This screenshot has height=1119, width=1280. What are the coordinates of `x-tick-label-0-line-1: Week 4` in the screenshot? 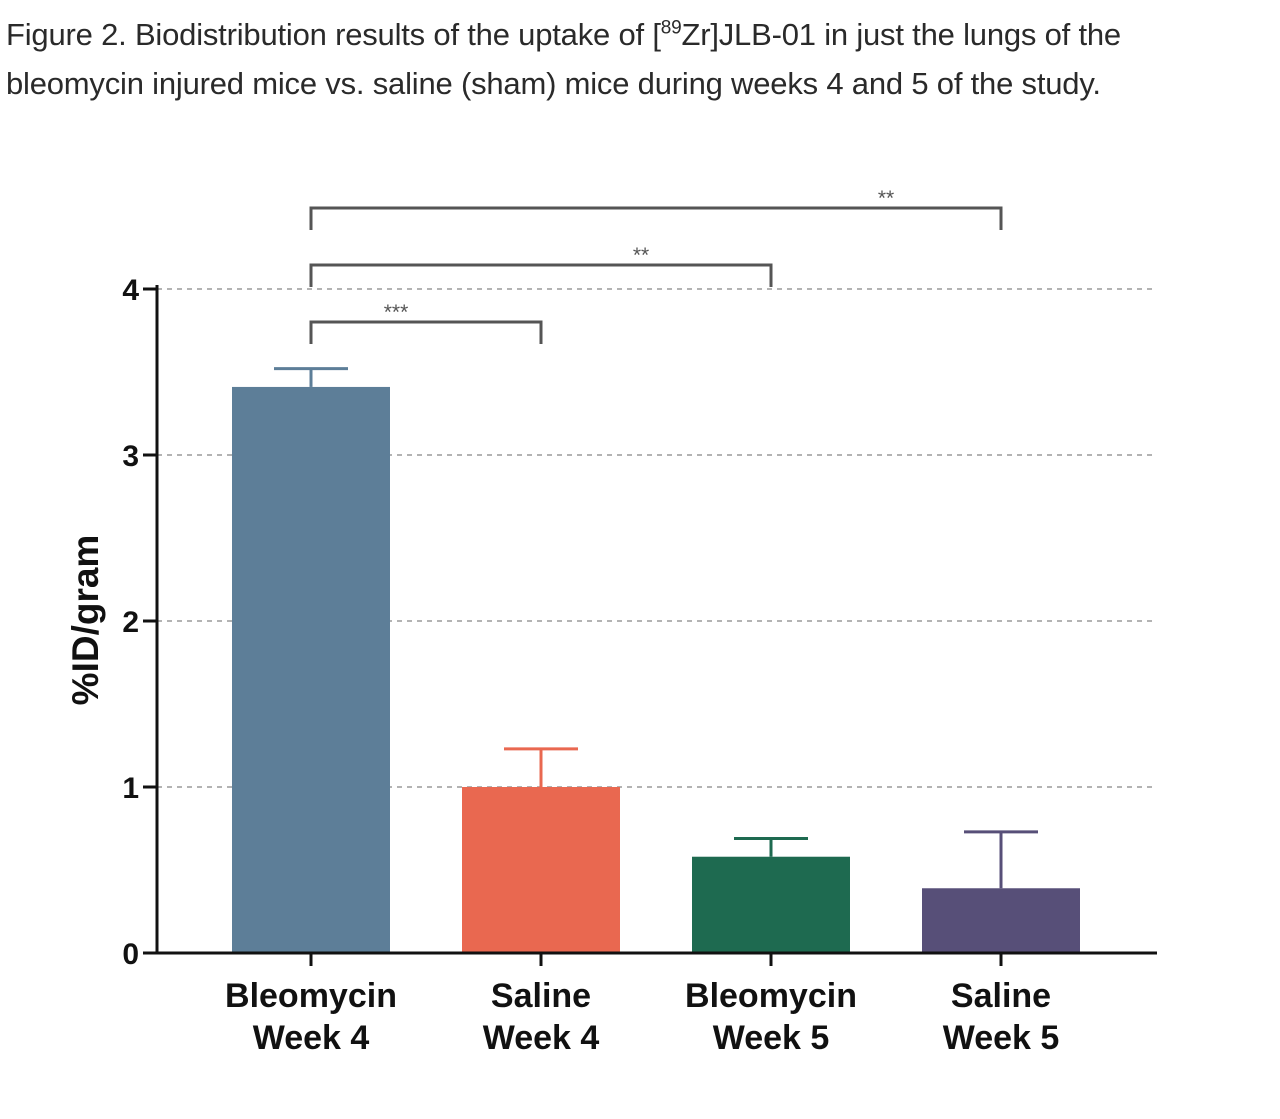 It's located at (311, 1038).